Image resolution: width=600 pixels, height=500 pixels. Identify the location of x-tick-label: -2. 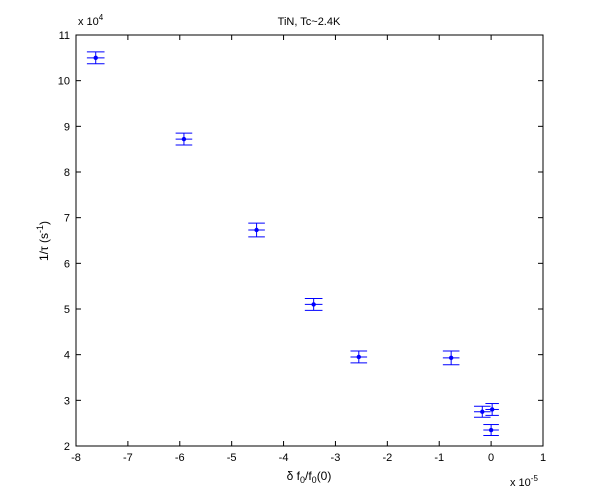
(387, 458).